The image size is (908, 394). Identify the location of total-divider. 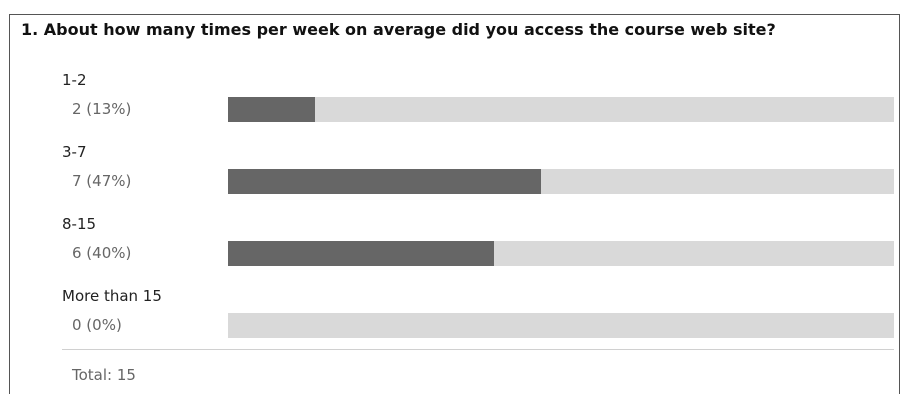
(478, 349).